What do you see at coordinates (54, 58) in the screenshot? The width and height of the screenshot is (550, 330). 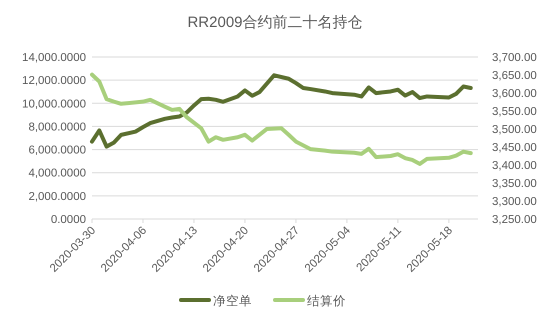 I see `y-tick-label: 14,000.0000` at bounding box center [54, 58].